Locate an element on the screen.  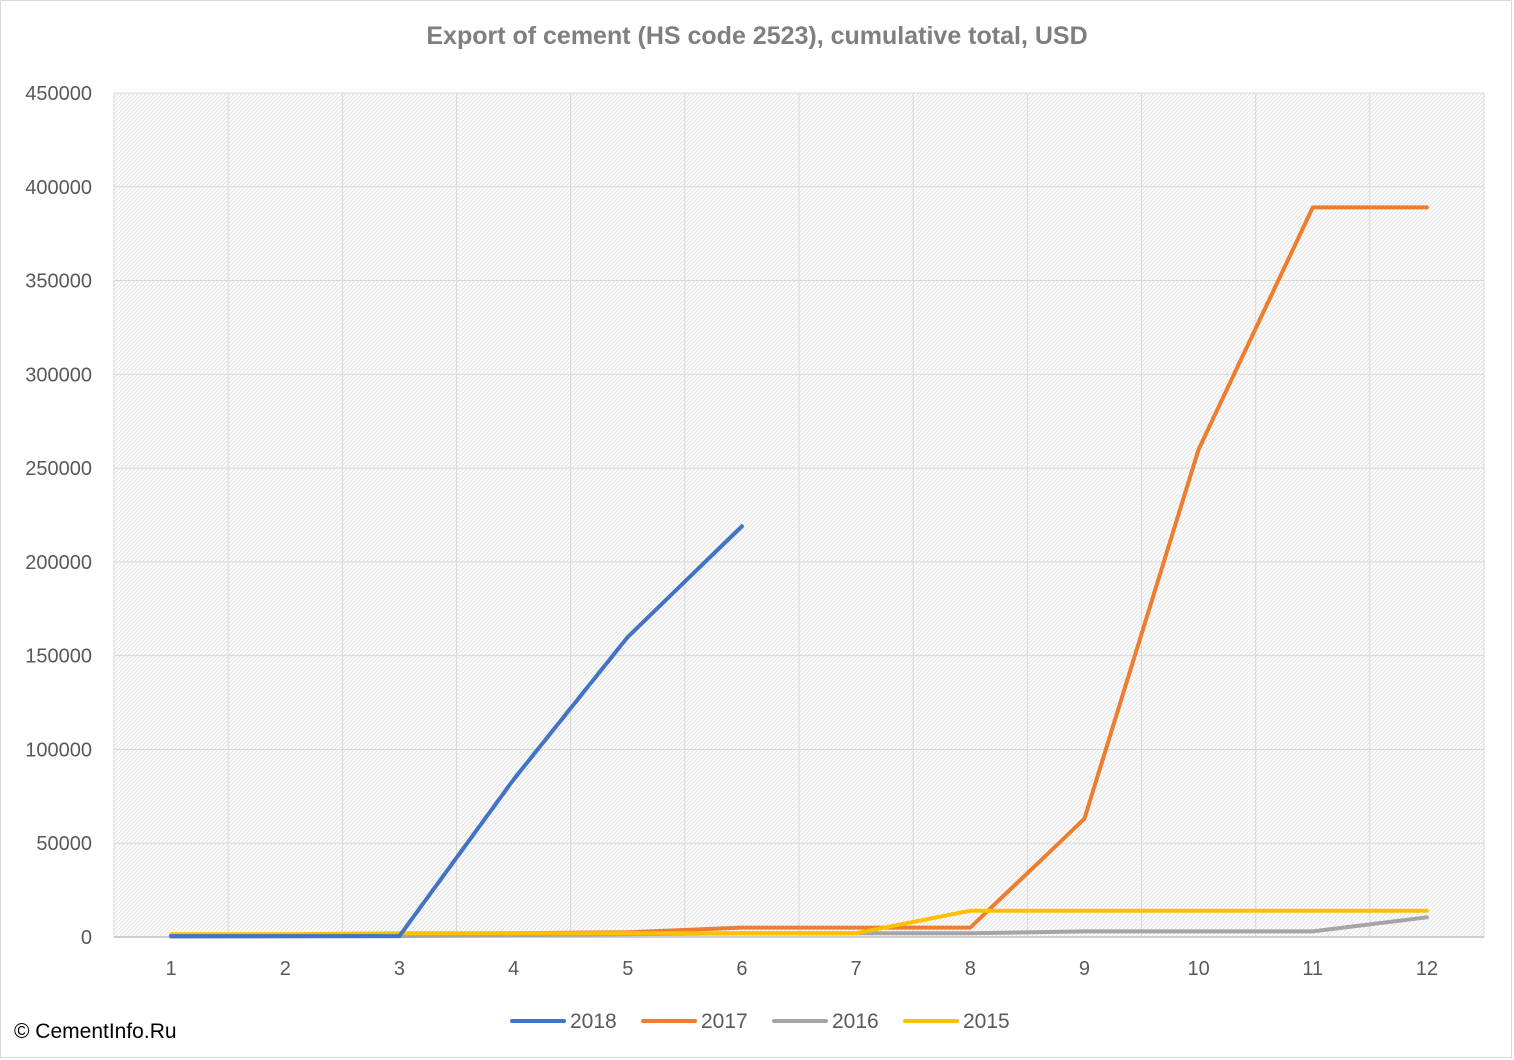
x-tick-label: 7 is located at coordinates (856, 969).